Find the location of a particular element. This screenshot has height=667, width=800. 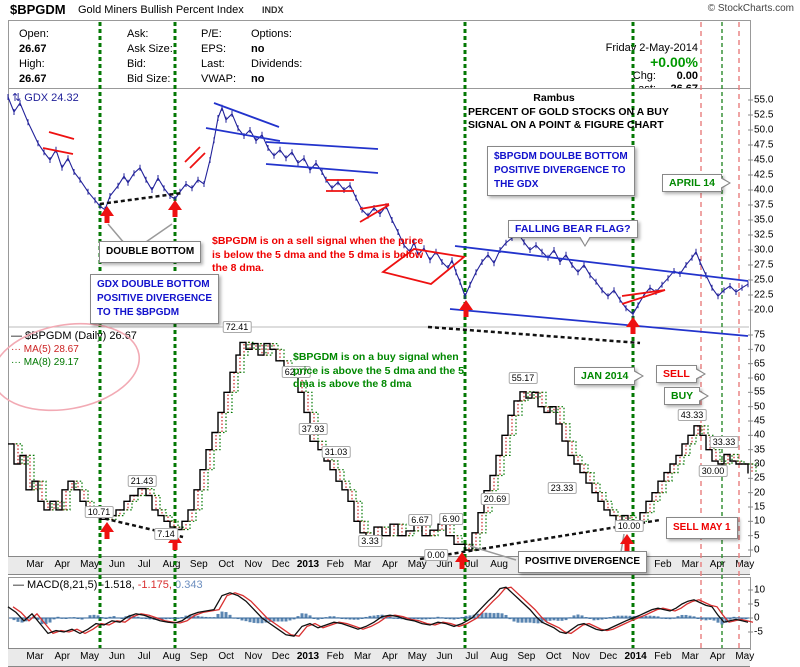

quote-label: Ask Size: is located at coordinates (150, 49).